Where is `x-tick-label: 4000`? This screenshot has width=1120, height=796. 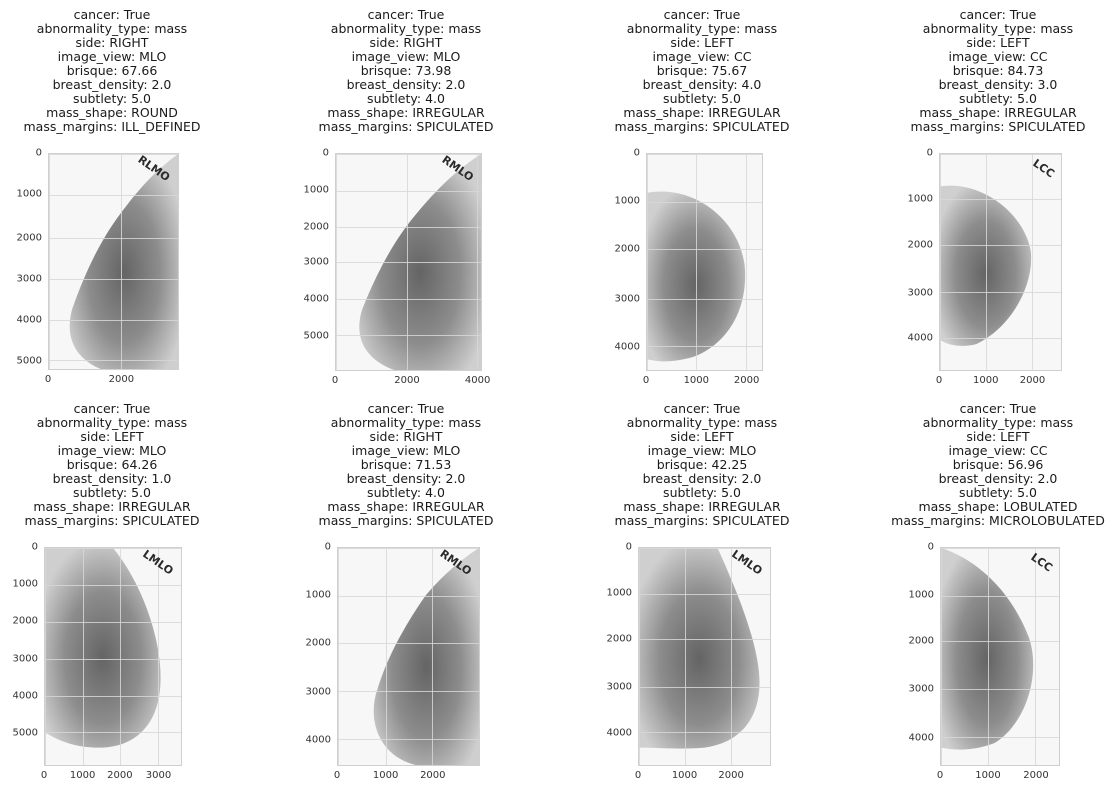
x-tick-label: 4000 is located at coordinates (477, 380).